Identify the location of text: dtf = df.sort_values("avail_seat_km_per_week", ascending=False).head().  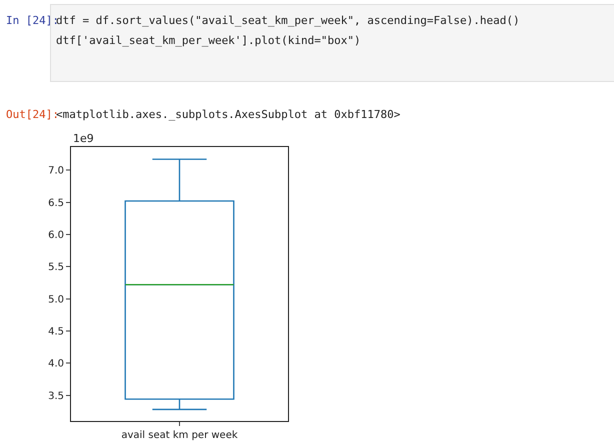
(288, 20).